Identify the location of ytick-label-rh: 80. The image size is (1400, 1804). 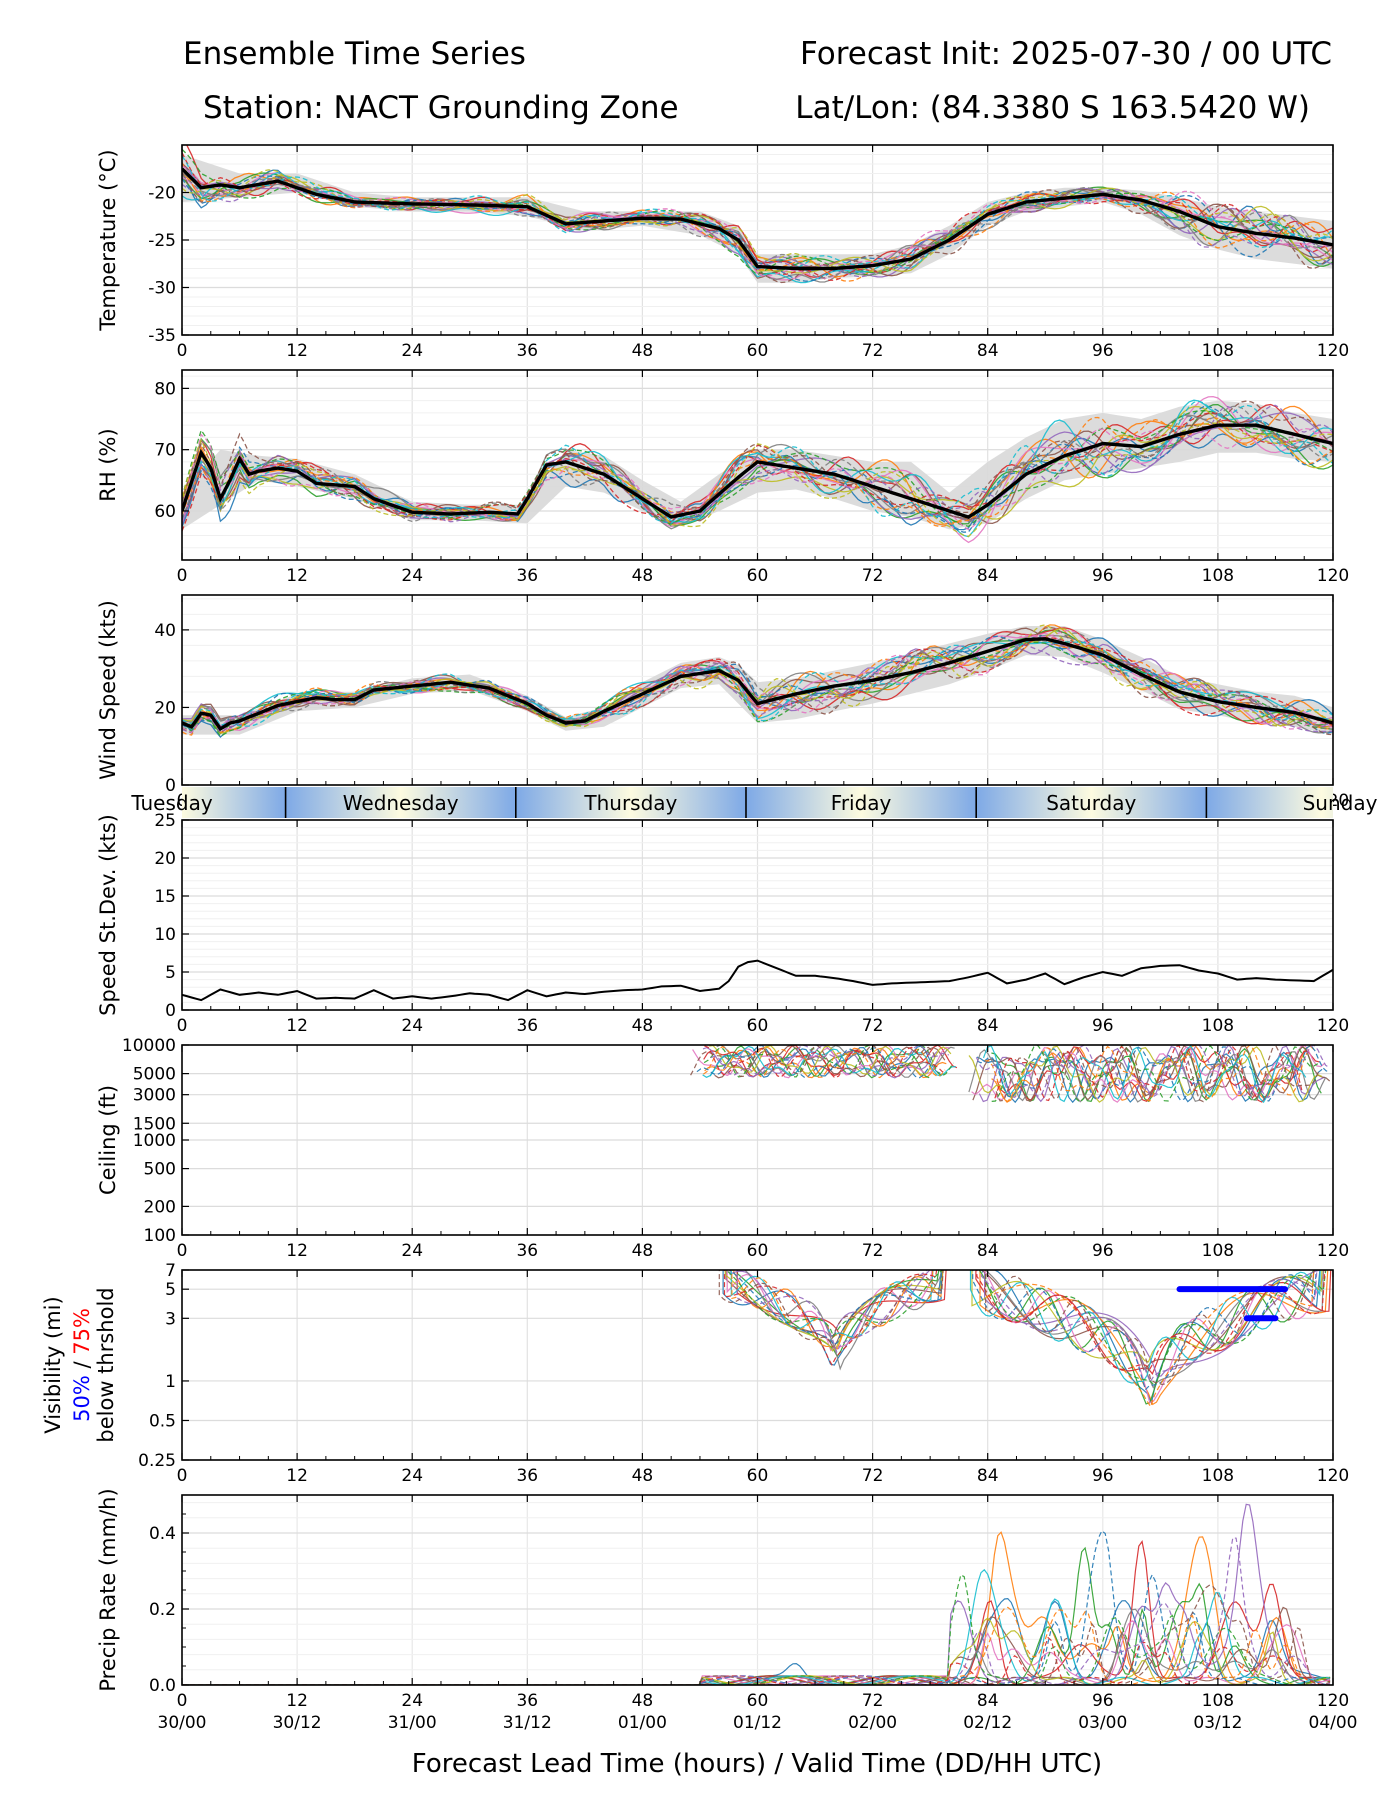
(165, 389).